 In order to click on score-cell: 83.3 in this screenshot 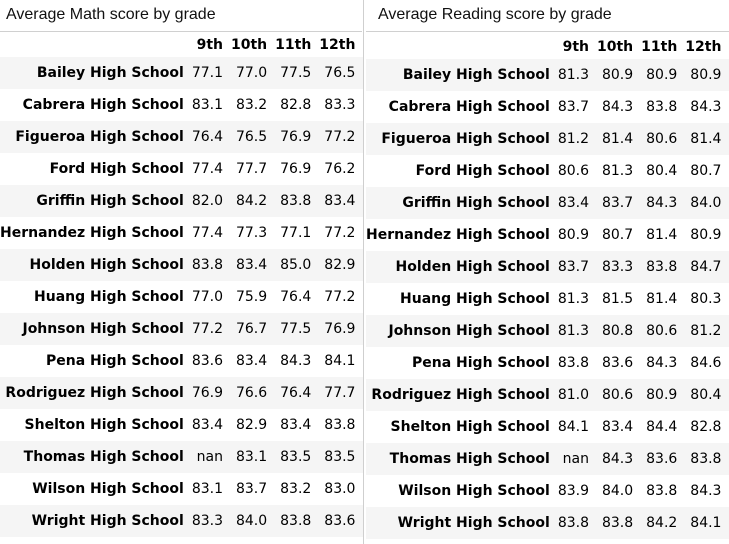, I will do `click(340, 105)`.